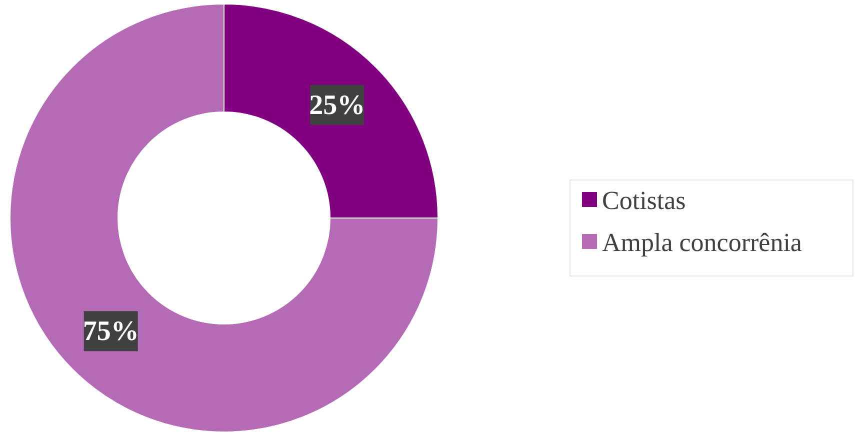 Image resolution: width=855 pixels, height=434 pixels. I want to click on data-label: 25%, so click(337, 105).